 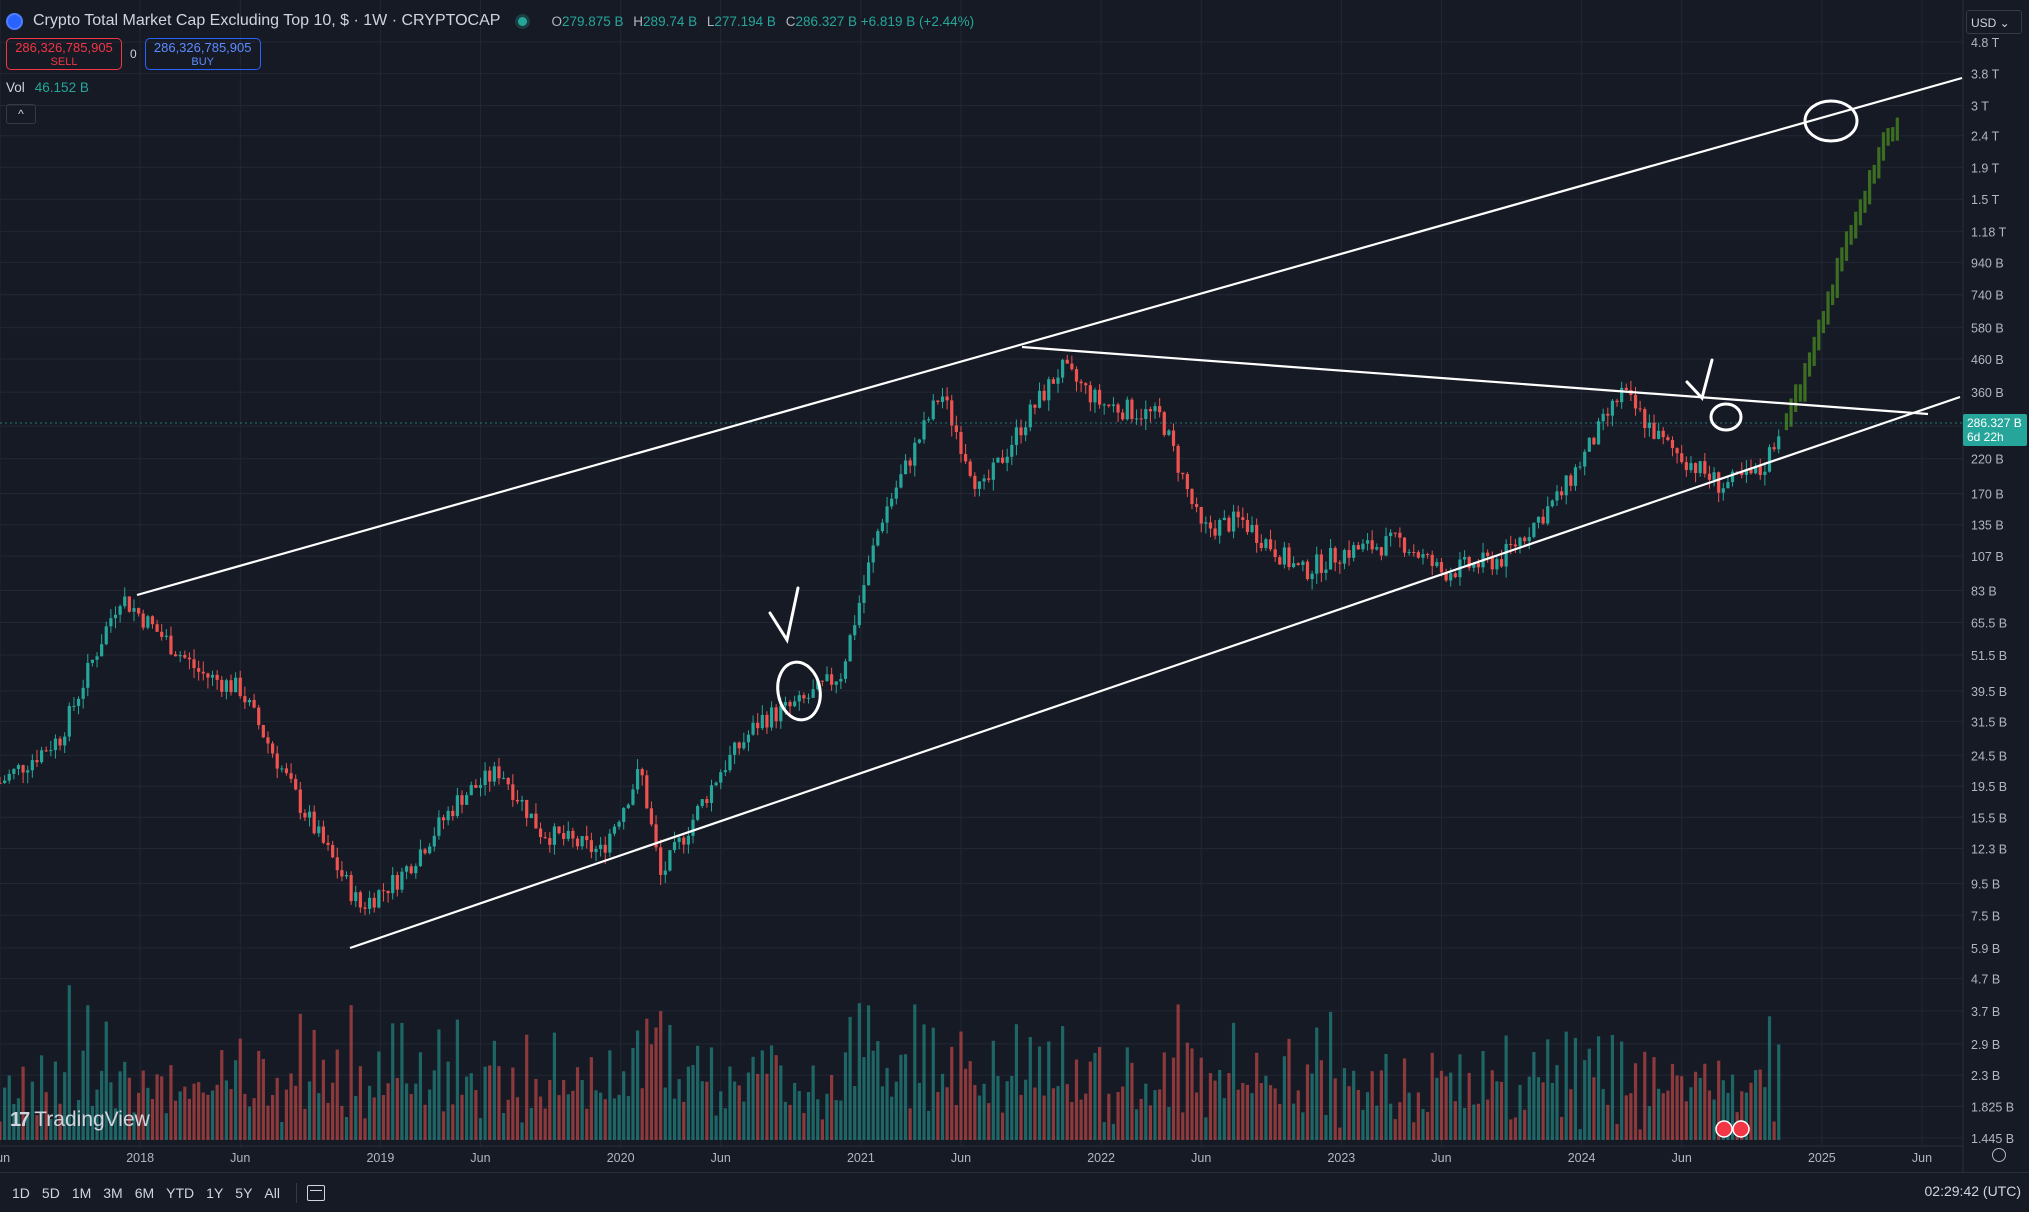 I want to click on x-tick-label: 2021, so click(x=861, y=1158).